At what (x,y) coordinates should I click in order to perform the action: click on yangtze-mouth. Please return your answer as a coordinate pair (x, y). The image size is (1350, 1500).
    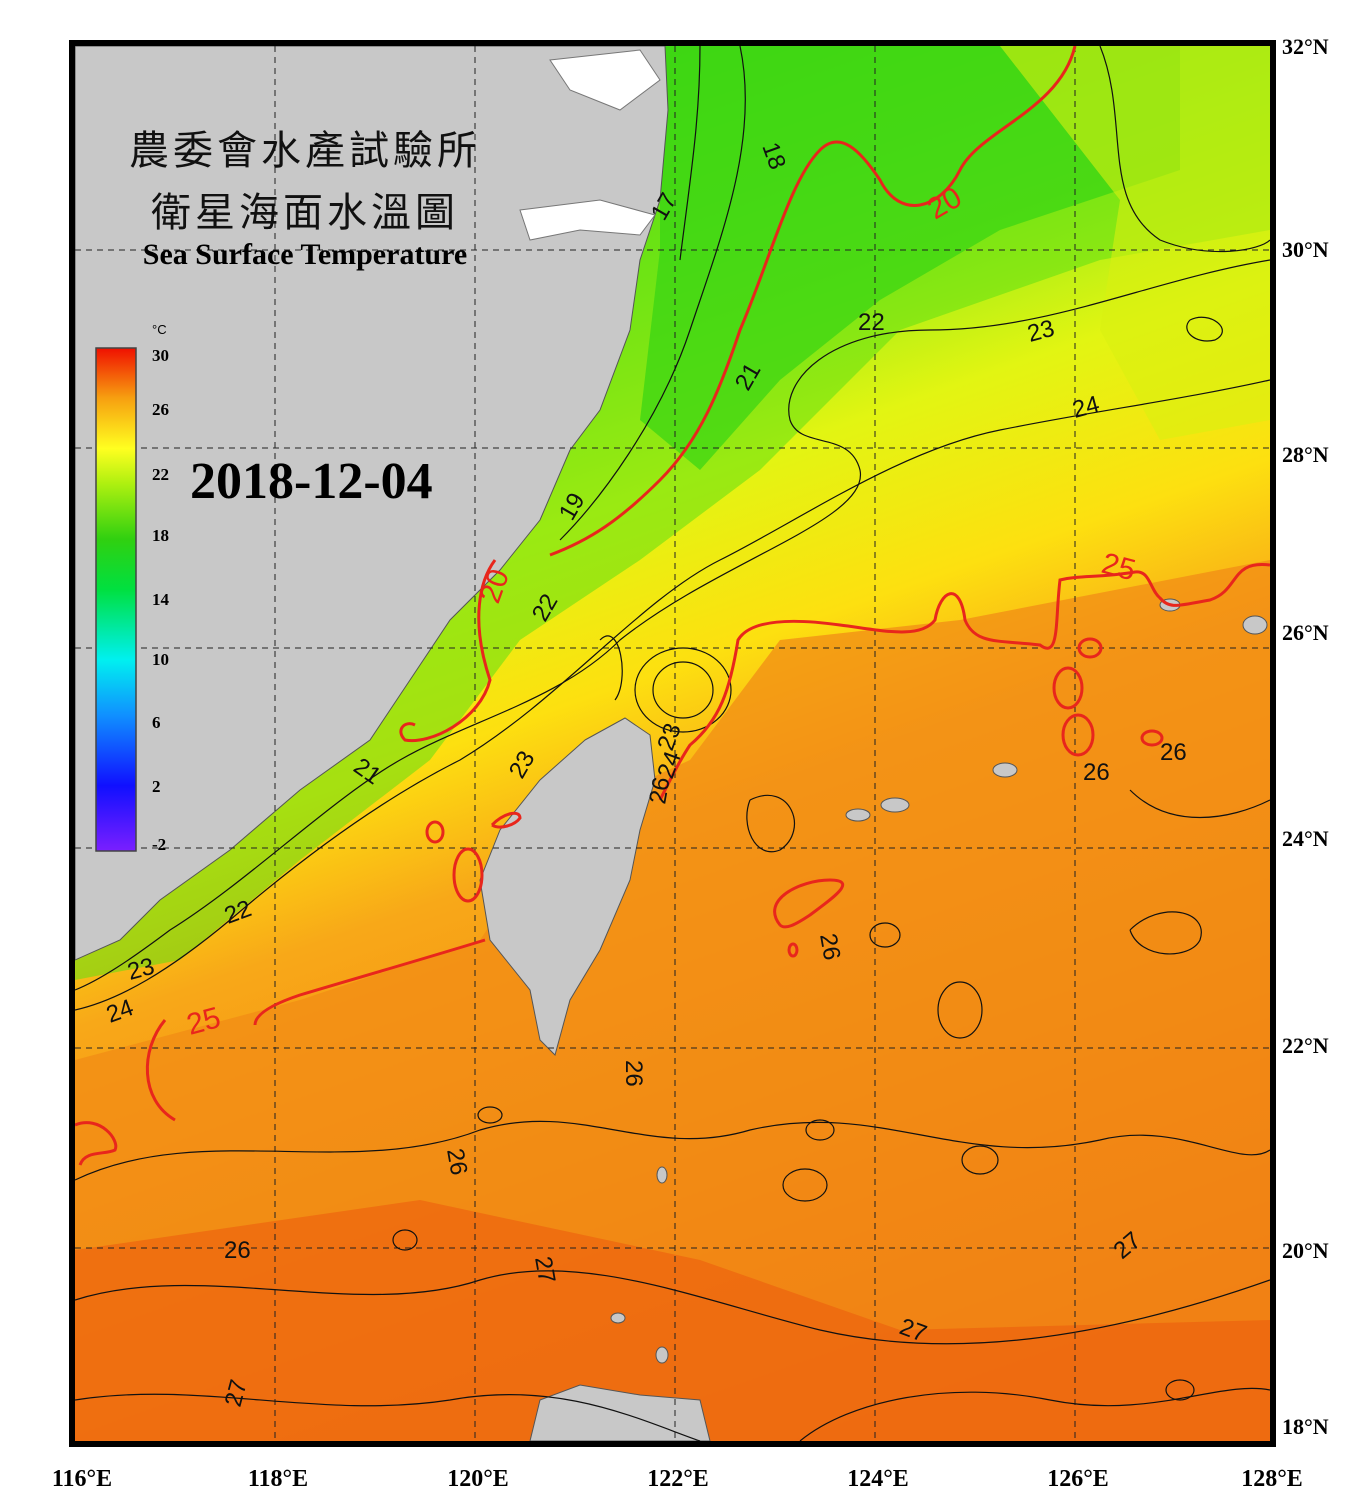
    Looking at the image, I should click on (605, 80).